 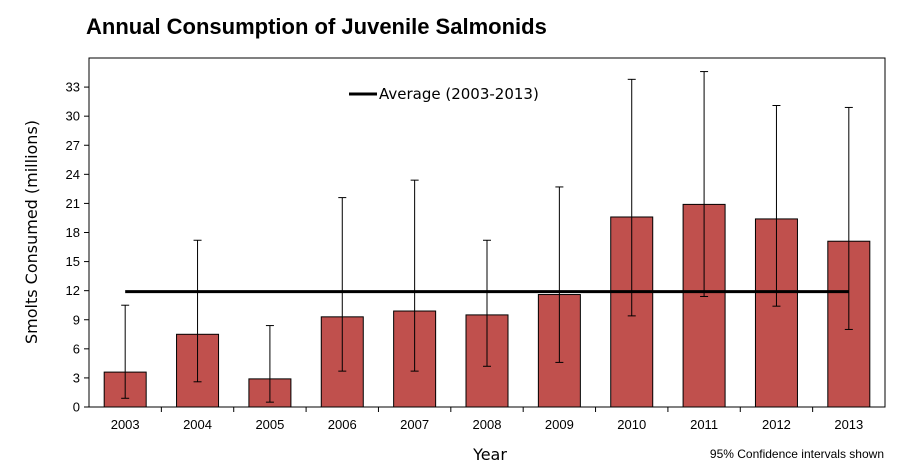 I want to click on y-tick-label: 33, so click(x=73, y=87).